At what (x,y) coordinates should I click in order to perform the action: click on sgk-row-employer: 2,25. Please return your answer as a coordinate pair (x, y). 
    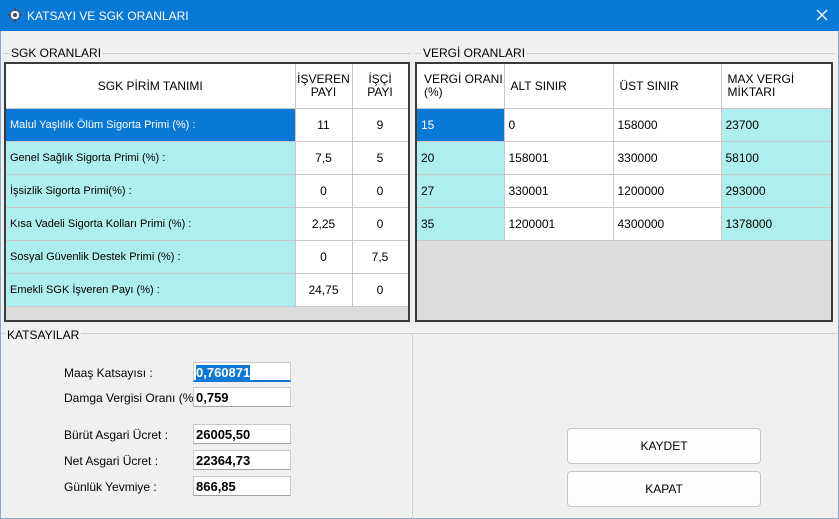
    Looking at the image, I should click on (324, 224).